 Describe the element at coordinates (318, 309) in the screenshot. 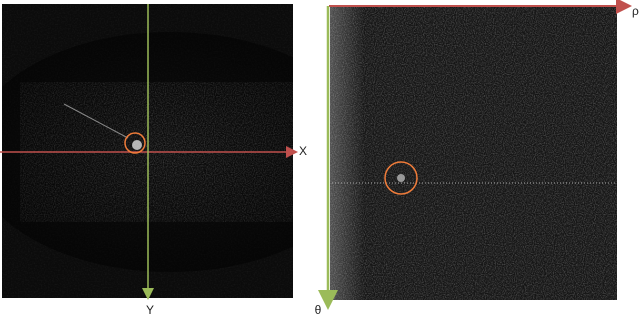

I see `axis-label: θ` at that location.